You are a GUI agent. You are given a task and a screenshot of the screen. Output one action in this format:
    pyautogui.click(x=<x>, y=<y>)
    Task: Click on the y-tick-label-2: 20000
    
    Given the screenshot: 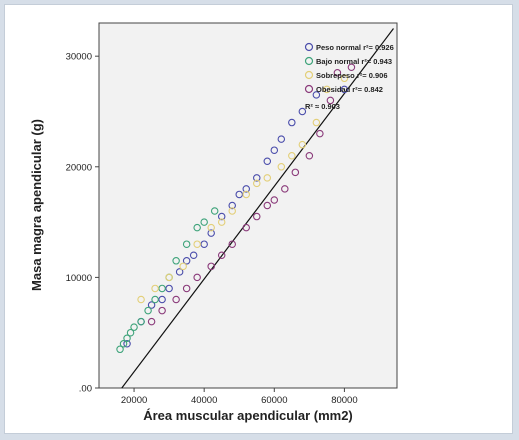 What is the action you would take?
    pyautogui.click(x=79, y=167)
    